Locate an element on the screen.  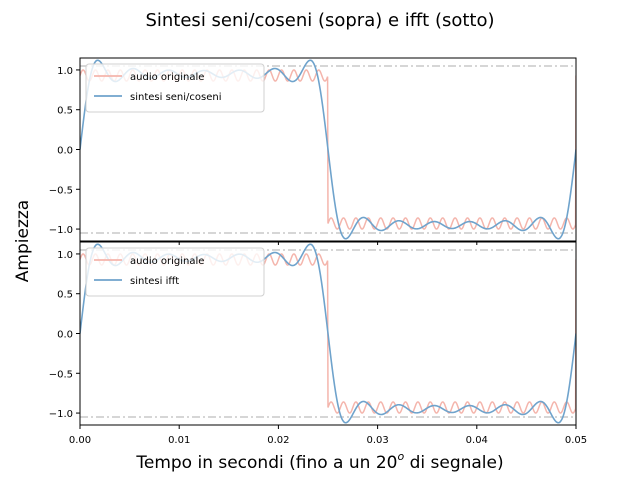
x-axis-label-main: Tempo in secondi (fino a un 20 is located at coordinates (266, 463).